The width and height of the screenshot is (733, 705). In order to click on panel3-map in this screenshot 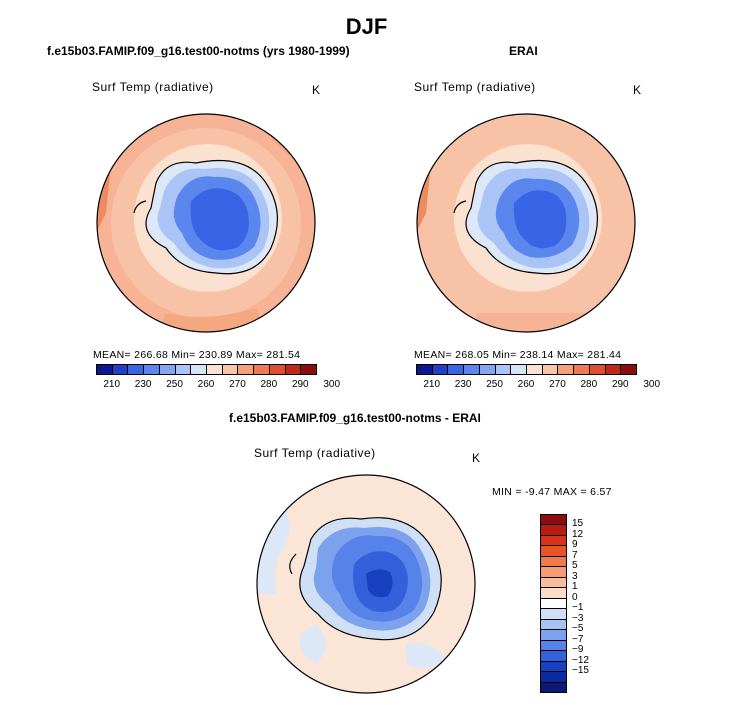, I will do `click(366, 584)`.